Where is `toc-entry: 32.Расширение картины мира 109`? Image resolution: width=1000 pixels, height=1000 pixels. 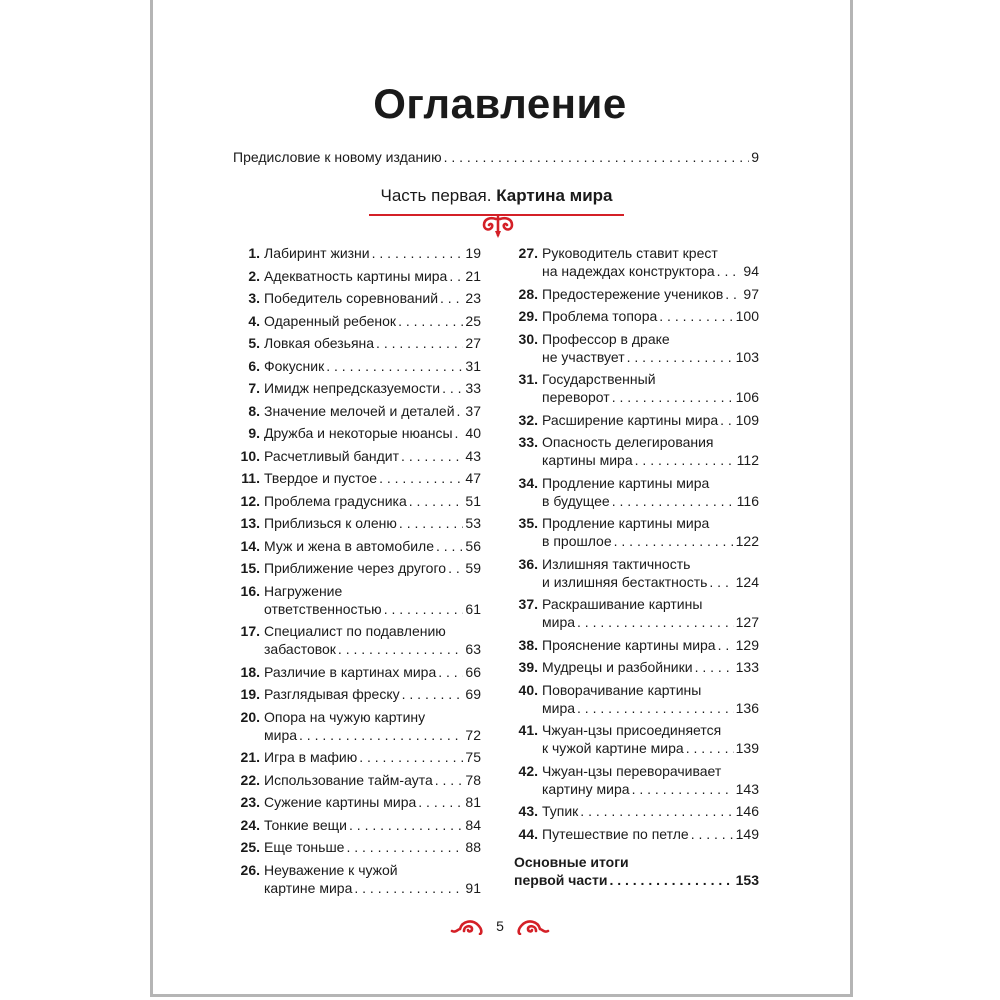 toc-entry: 32.Расширение картины мира 109 is located at coordinates (629, 422).